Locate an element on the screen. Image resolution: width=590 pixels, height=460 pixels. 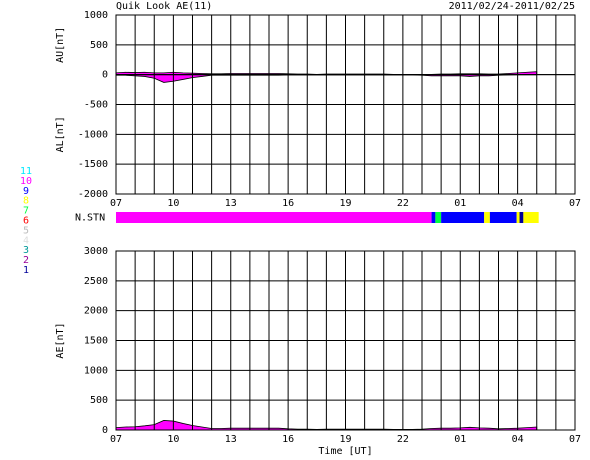
legend-entry: 6 is located at coordinates (26, 221).